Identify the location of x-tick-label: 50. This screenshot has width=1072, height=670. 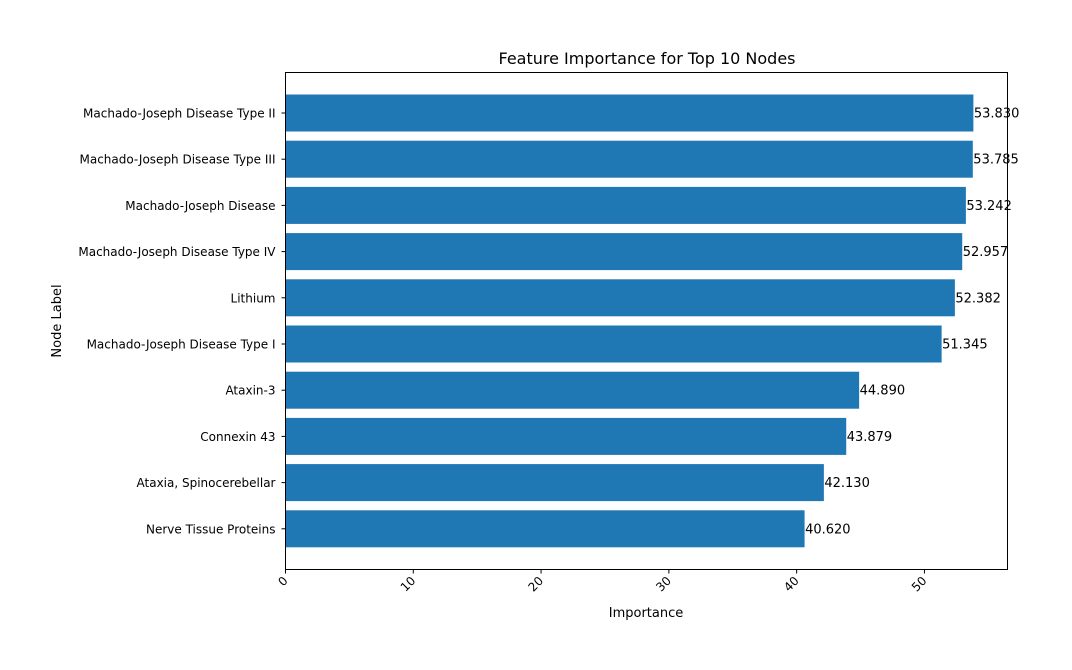
(919, 584).